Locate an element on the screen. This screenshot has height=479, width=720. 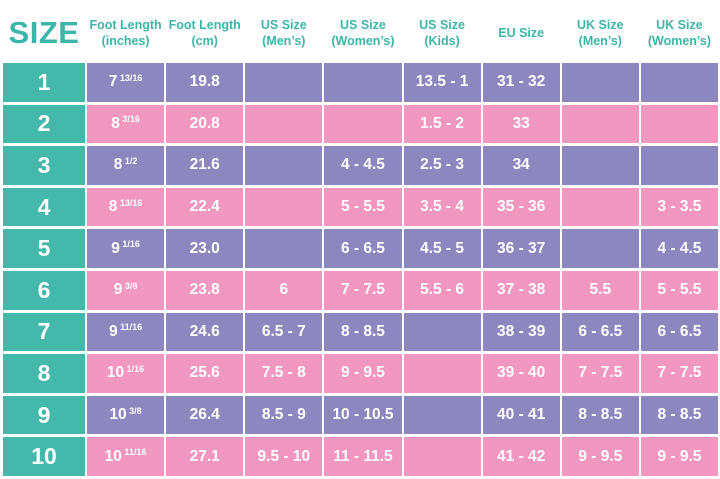
size-cell-9: 9 is located at coordinates (44, 415).